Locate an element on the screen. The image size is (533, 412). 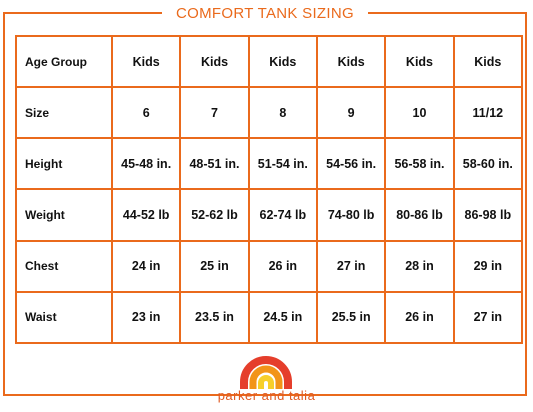
rainbow-logo-icon is located at coordinates (266, 372).